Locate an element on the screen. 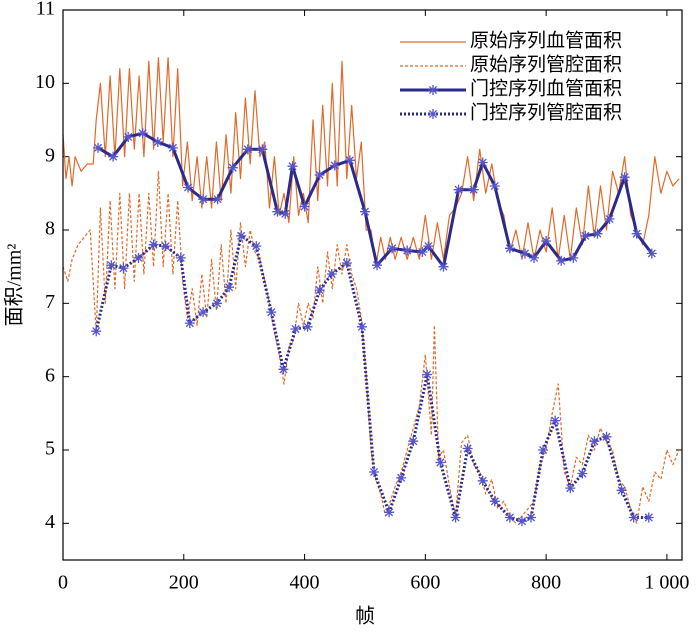 The image size is (700, 635). x-tick-label: 600 is located at coordinates (425, 583).